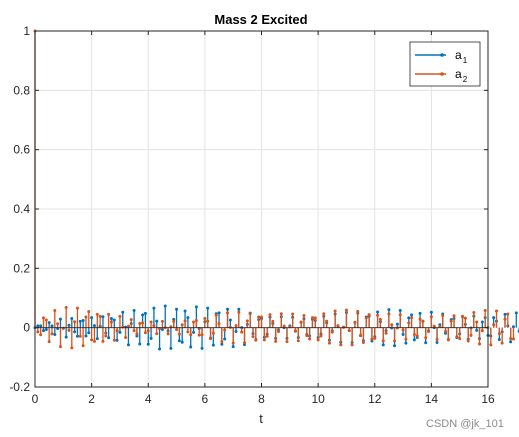  Describe the element at coordinates (458, 74) in the screenshot. I see `legend-label-a2-base: a` at that location.